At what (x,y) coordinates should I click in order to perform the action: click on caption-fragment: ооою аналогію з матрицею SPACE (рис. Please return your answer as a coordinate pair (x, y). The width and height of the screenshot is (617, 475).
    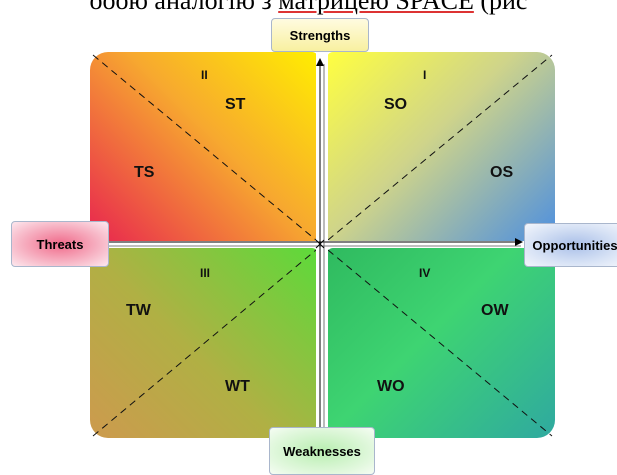
    Looking at the image, I should click on (308, 8).